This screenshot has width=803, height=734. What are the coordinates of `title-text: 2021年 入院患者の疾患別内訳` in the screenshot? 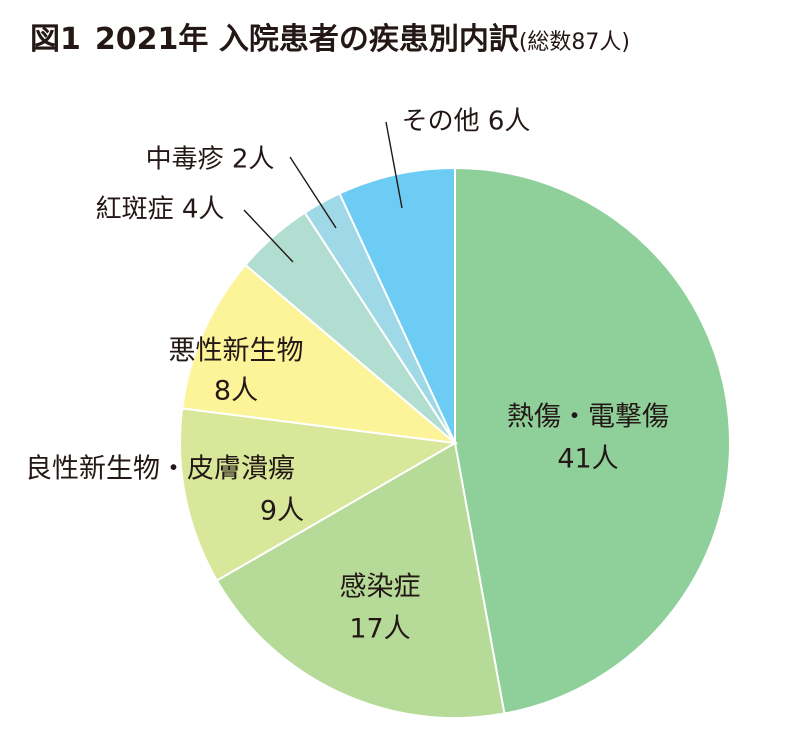 It's located at (306, 39).